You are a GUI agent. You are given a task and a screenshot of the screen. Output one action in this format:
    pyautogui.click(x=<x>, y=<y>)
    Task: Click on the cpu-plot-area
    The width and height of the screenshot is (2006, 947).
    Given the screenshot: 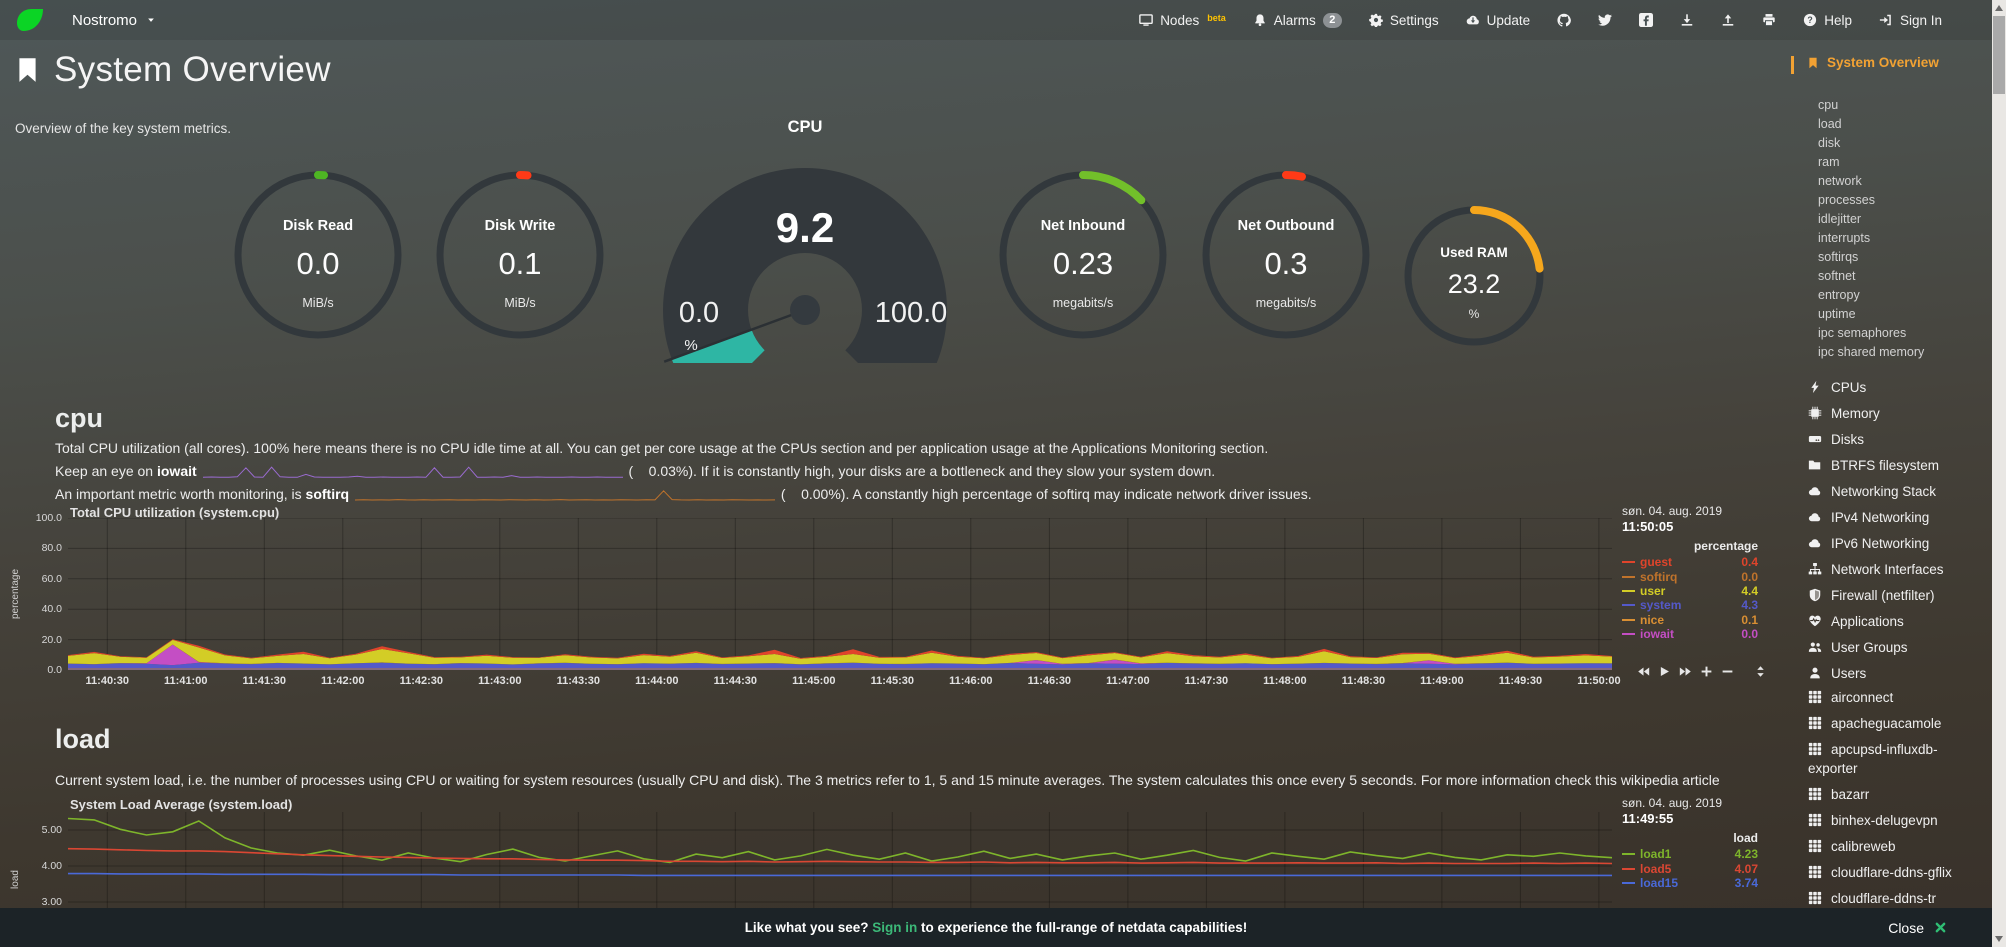 What is the action you would take?
    pyautogui.click(x=840, y=594)
    